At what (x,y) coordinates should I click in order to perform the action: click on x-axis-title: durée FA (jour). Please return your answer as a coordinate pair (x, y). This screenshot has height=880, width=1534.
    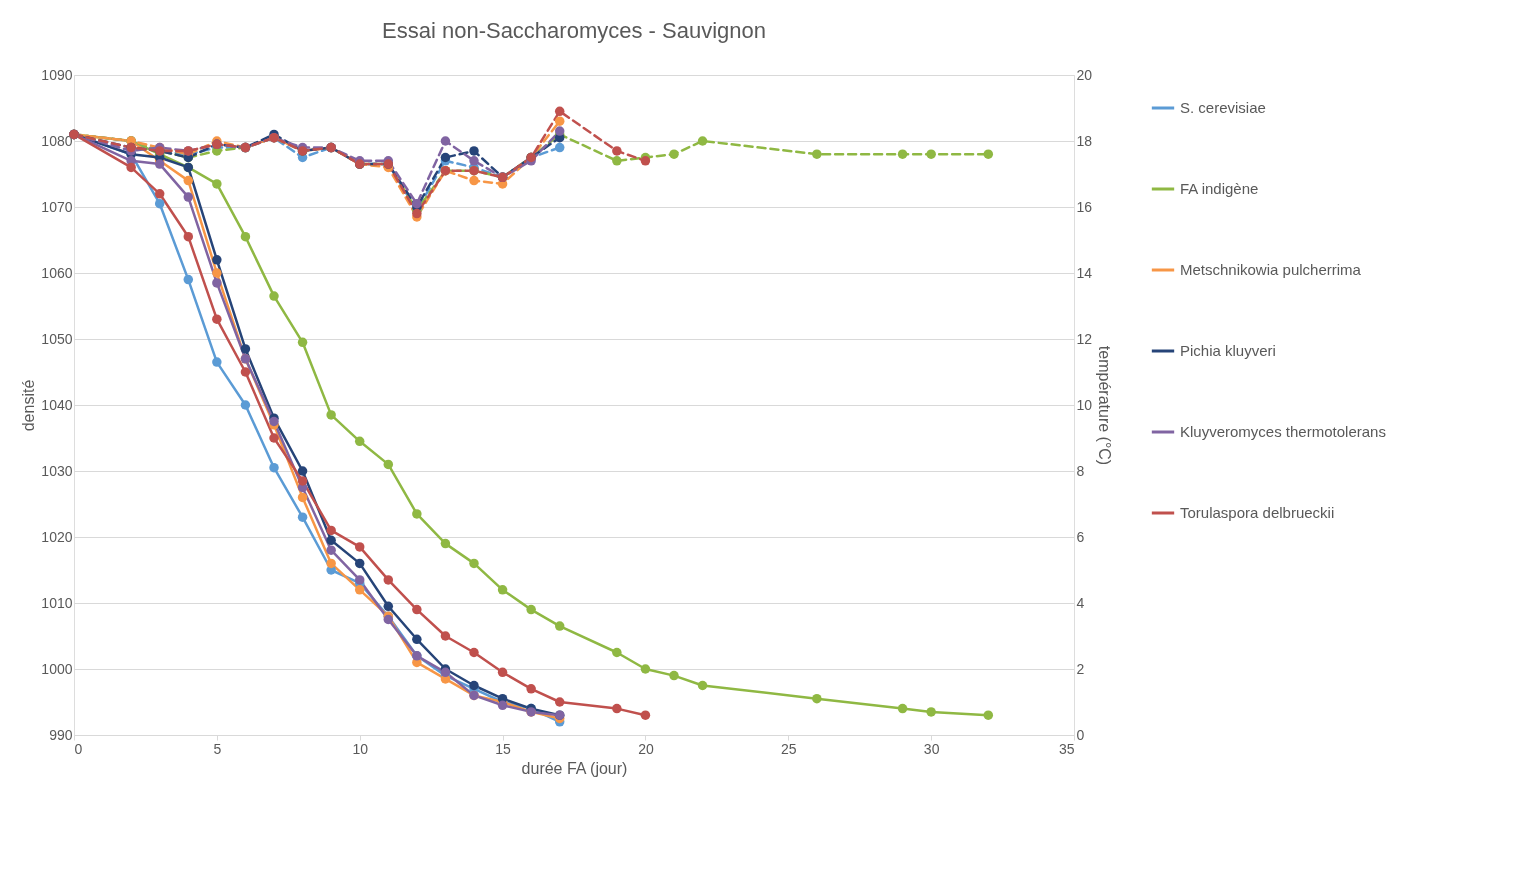
    Looking at the image, I should click on (574, 768).